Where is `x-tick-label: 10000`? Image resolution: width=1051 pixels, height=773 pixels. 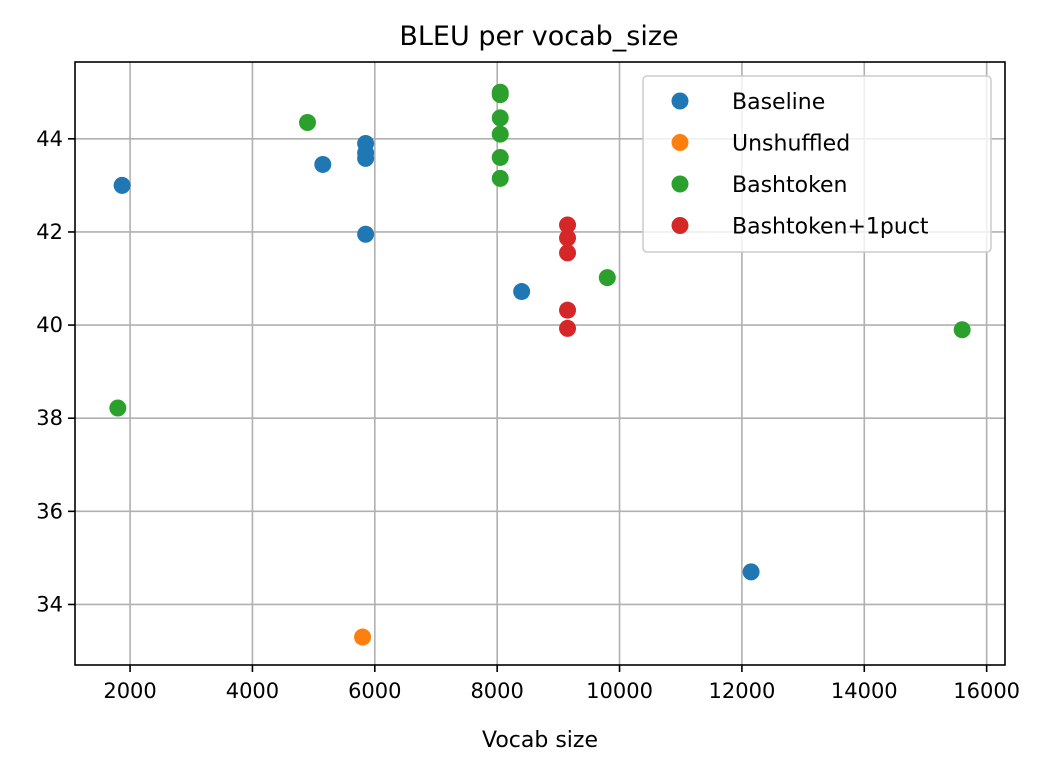
x-tick-label: 10000 is located at coordinates (619, 691).